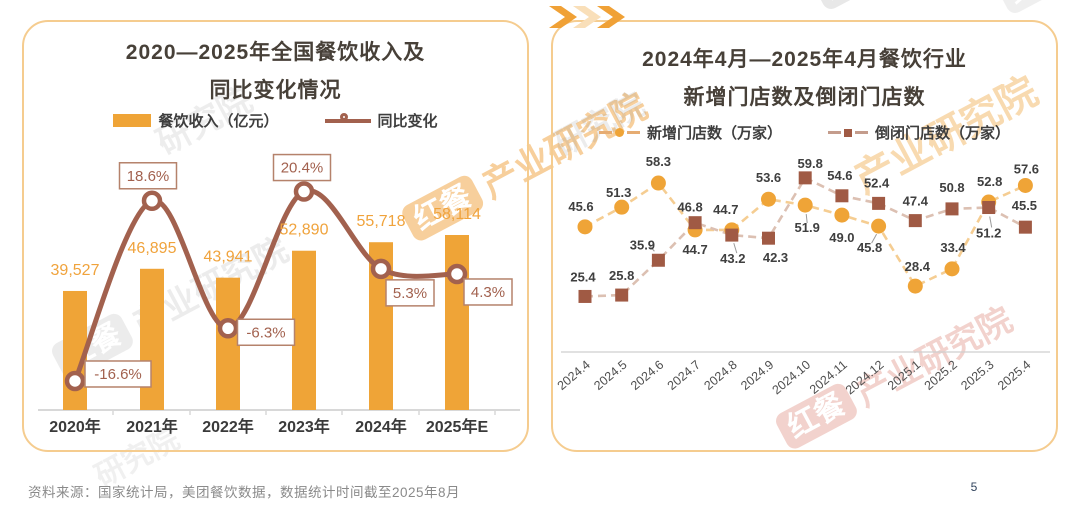 The width and height of the screenshot is (1080, 516). I want to click on legend-item-closed-stores: 倒闭门店数（万家）, so click(919, 132).